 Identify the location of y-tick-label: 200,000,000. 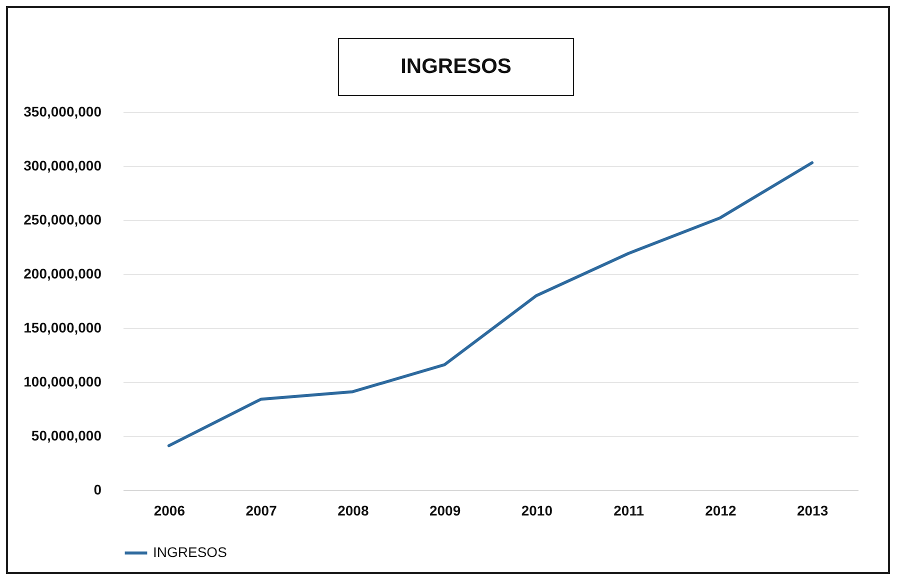
(63, 274).